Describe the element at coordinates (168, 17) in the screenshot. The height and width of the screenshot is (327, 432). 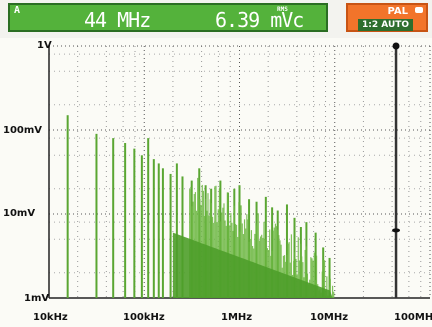
I see `measurement-readout: A 44 MHz RMS 6.39 mVc` at that location.